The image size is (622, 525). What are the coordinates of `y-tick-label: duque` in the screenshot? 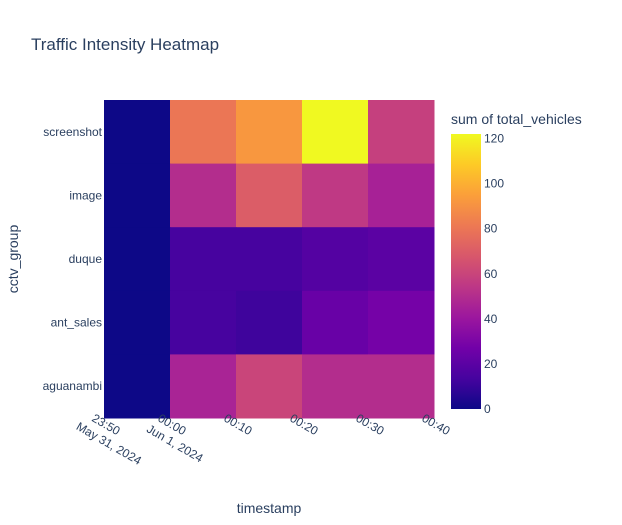 It's located at (86, 259).